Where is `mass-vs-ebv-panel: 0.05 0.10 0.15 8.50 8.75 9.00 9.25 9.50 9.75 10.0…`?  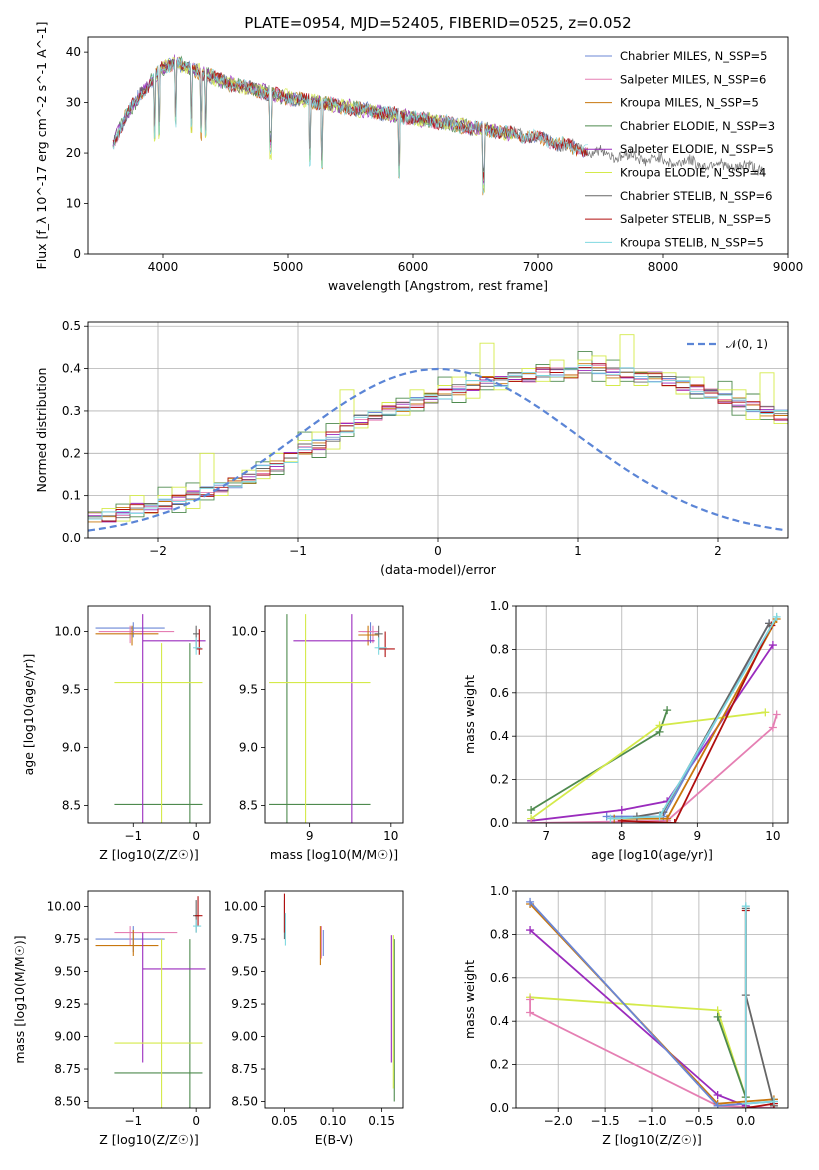
mass-vs-ebv-panel: 0.05 0.10 0.15 8.50 8.75 9.00 9.25 9.50 9.75 10.0… is located at coordinates (314, 1018).